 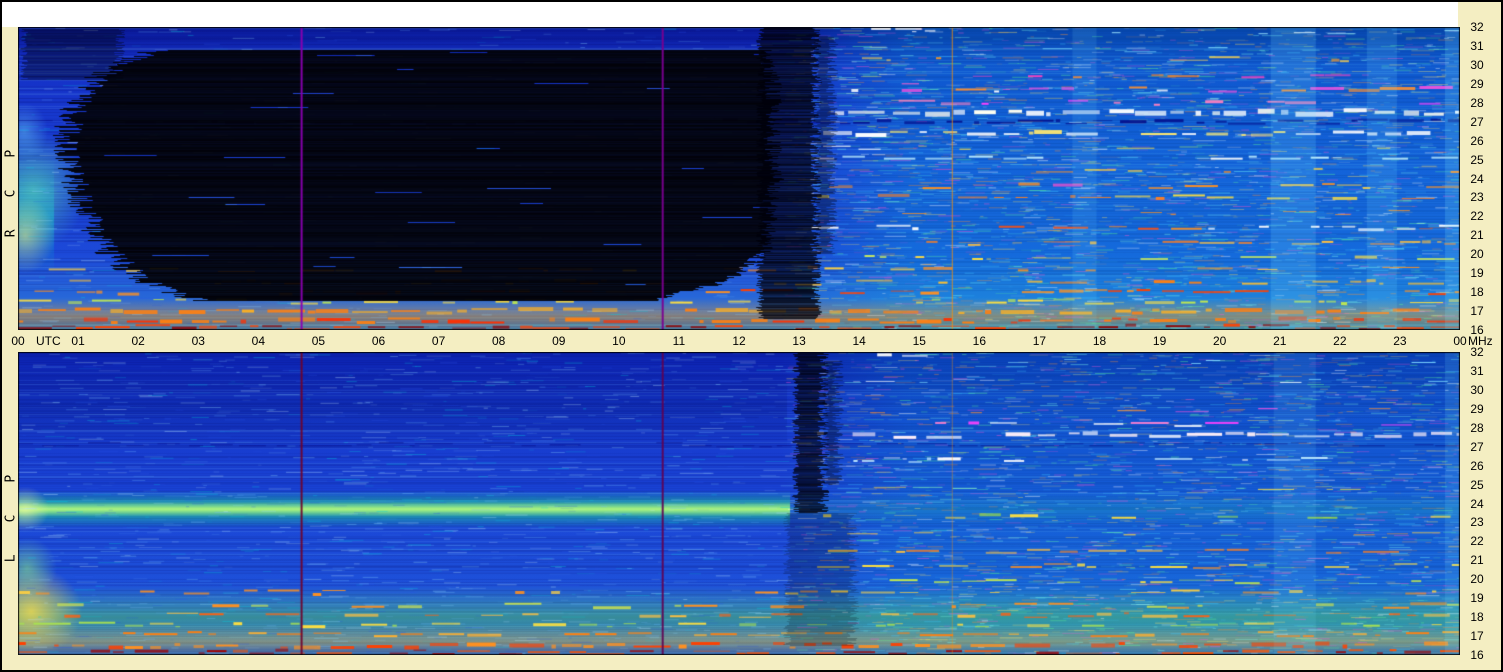 I want to click on time-tick-label: 18, so click(x=1099, y=341).